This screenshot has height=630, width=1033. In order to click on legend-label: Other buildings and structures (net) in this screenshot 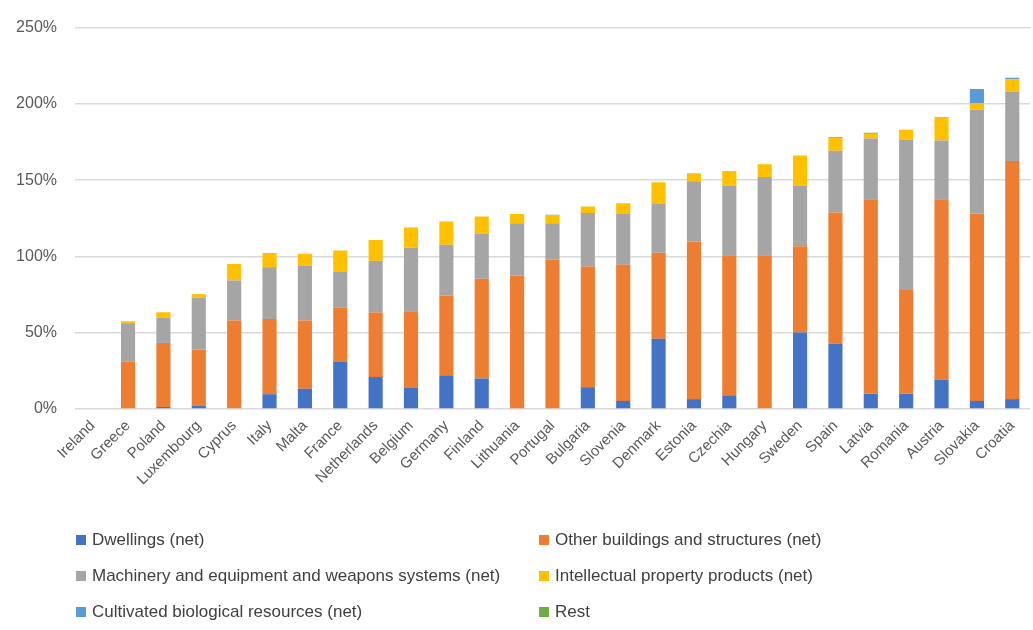, I will do `click(688, 540)`.